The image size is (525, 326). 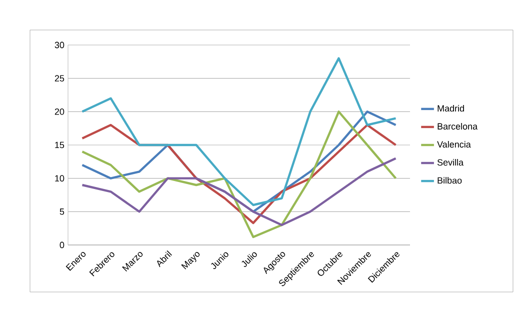 What do you see at coordinates (62, 245) in the screenshot?
I see `y-tick-label: 0` at bounding box center [62, 245].